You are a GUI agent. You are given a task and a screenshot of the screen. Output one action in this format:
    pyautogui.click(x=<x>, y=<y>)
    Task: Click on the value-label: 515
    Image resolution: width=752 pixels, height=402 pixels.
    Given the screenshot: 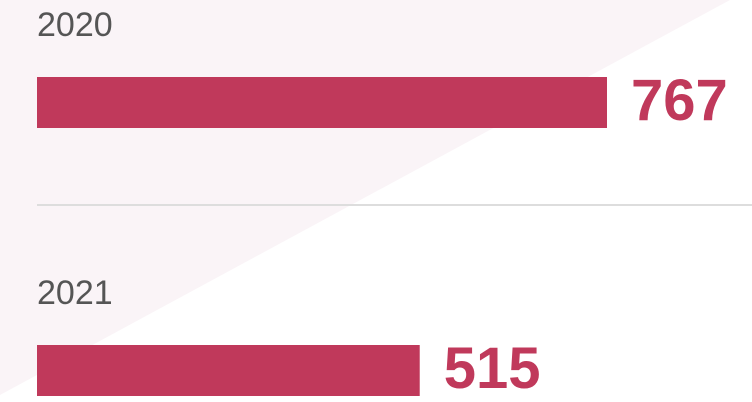 What is the action you would take?
    pyautogui.click(x=492, y=368)
    